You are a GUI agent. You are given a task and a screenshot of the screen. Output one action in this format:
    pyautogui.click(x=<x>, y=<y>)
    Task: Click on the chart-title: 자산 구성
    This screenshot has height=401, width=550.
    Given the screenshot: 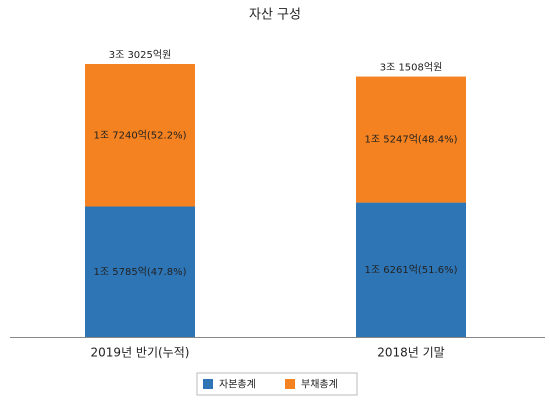 What is the action you would take?
    pyautogui.click(x=275, y=15)
    